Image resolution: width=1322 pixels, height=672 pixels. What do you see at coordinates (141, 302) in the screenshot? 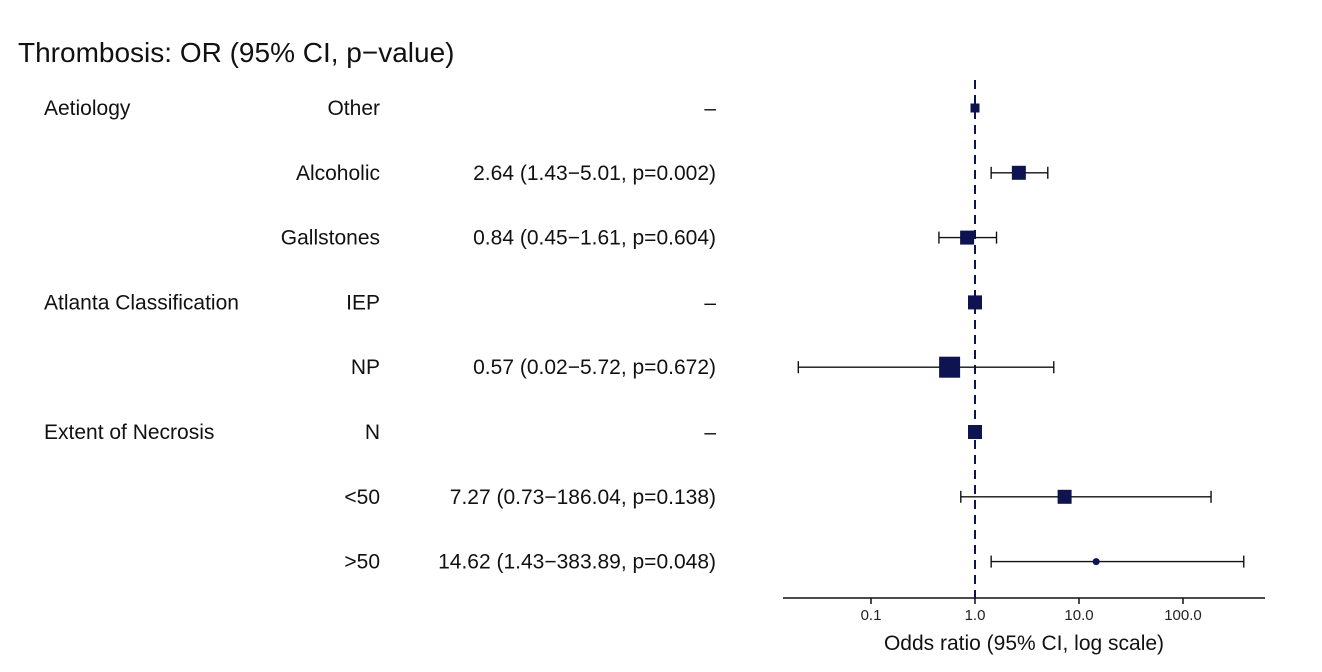
I see `variable-label: Atlanta Classification` at bounding box center [141, 302].